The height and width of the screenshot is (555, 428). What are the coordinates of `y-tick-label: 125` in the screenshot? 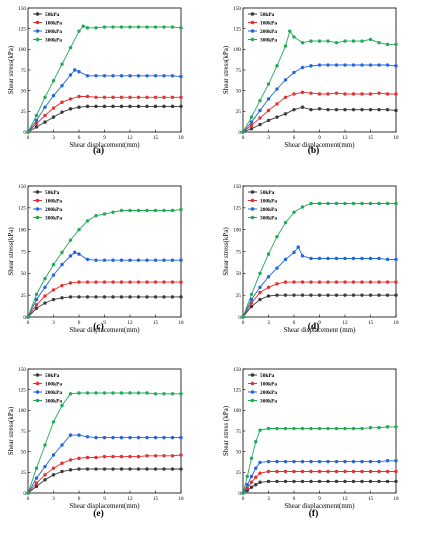 It's located at (237, 209).